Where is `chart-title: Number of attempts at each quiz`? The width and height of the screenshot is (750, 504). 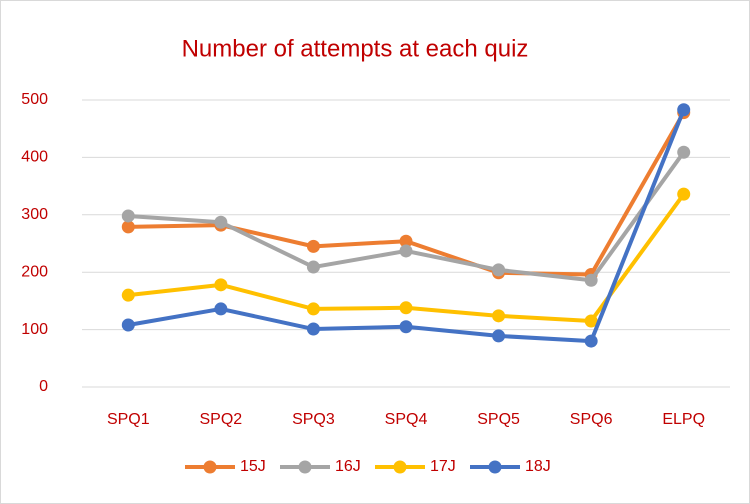 chart-title: Number of attempts at each quiz is located at coordinates (355, 48).